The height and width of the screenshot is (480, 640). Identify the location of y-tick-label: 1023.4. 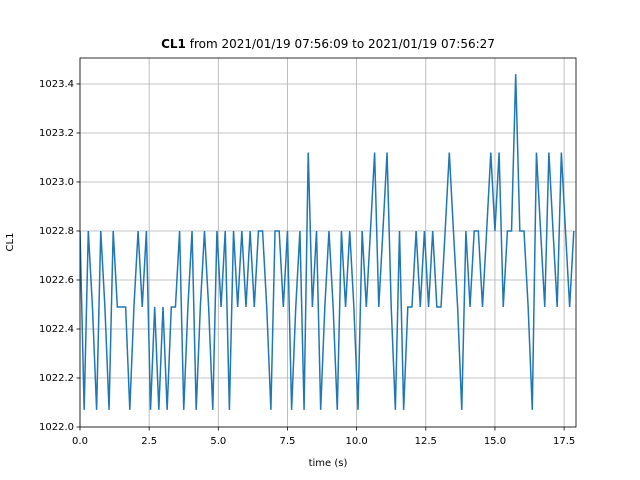
(56, 84).